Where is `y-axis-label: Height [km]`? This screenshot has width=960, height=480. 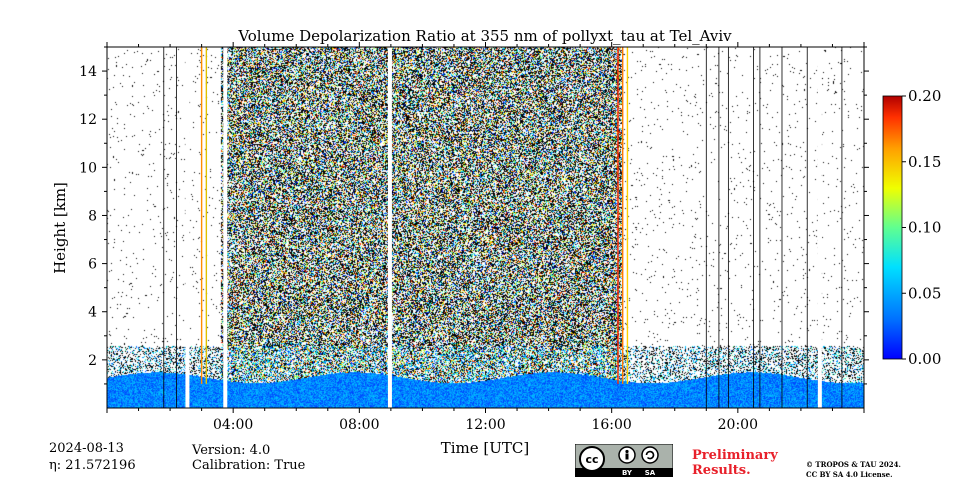 y-axis-label: Height [km] is located at coordinates (60, 228).